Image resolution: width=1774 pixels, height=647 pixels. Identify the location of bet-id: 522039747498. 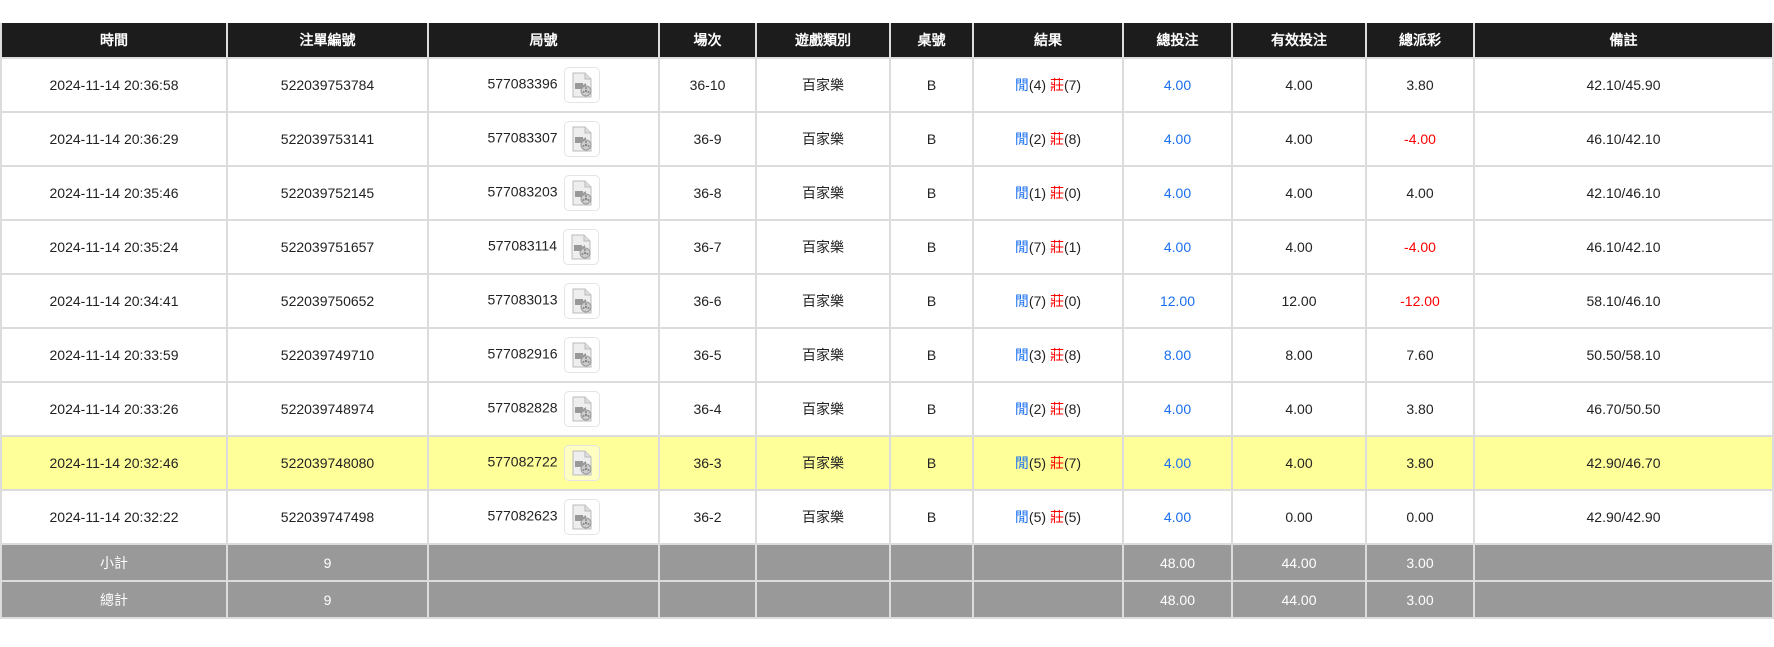
(327, 517).